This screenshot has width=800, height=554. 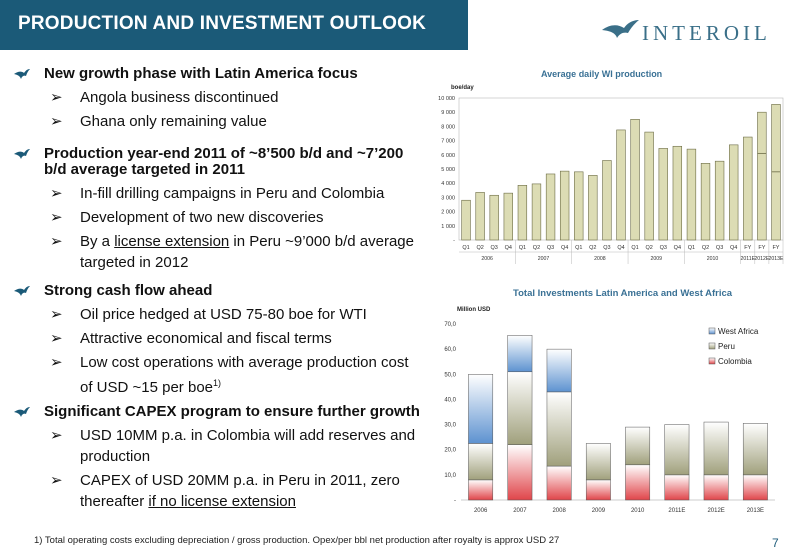 What do you see at coordinates (726, 346) in the screenshot?
I see `legend-label: Peru` at bounding box center [726, 346].